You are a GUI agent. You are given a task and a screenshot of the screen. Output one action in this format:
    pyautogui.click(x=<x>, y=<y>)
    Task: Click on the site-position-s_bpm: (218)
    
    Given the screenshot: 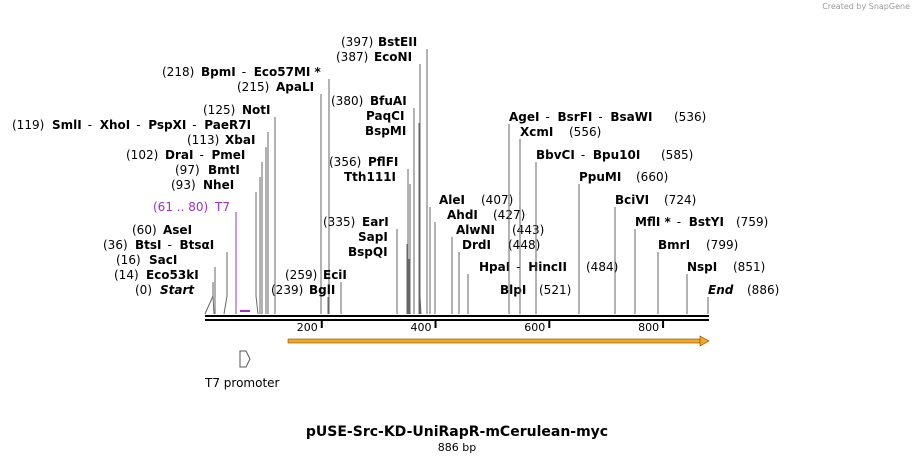 What is the action you would take?
    pyautogui.click(x=178, y=72)
    